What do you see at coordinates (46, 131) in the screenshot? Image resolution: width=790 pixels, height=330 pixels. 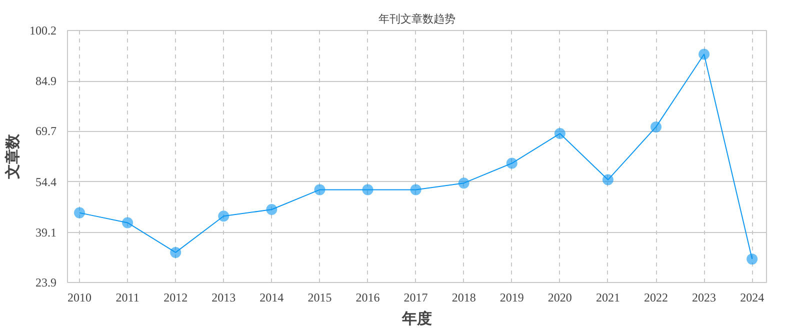 I see `y-tick-label: 69.7` at bounding box center [46, 131].